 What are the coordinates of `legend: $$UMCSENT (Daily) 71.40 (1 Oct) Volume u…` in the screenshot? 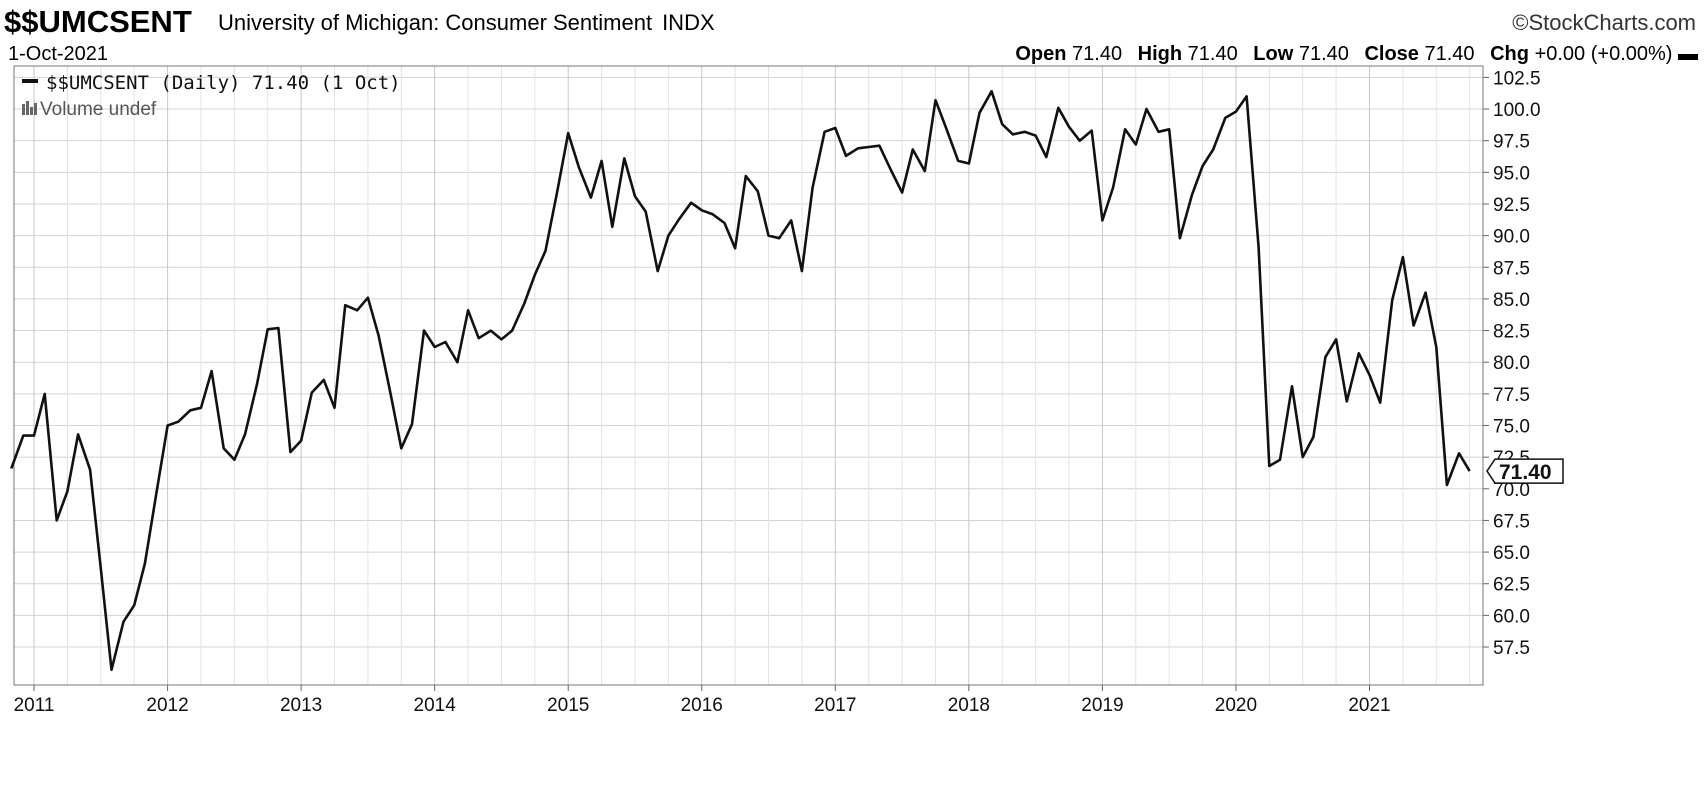 It's located at (211, 96).